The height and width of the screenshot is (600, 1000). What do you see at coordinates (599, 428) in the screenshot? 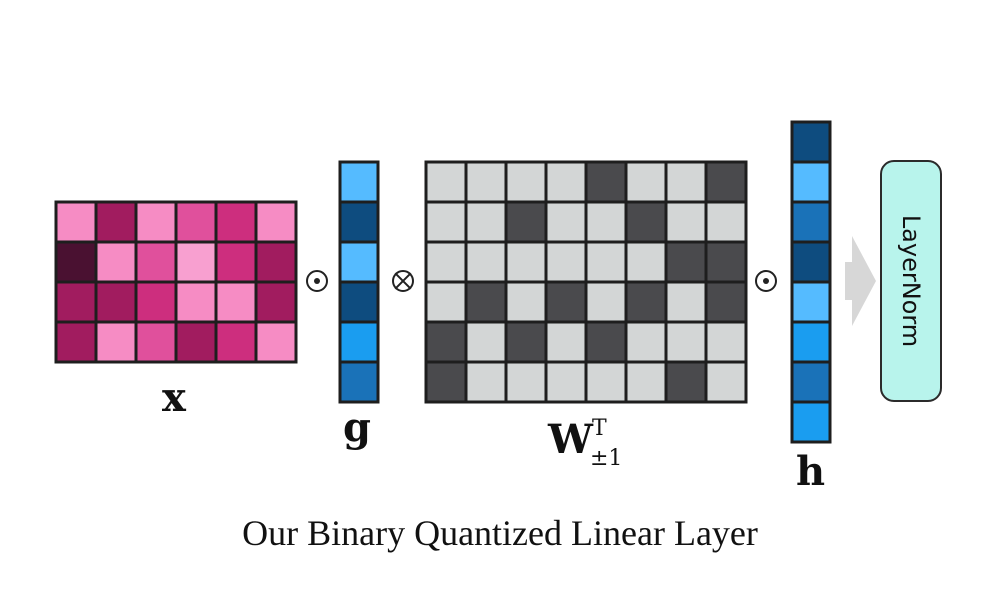
I see `w-label-sup: T` at bounding box center [599, 428].